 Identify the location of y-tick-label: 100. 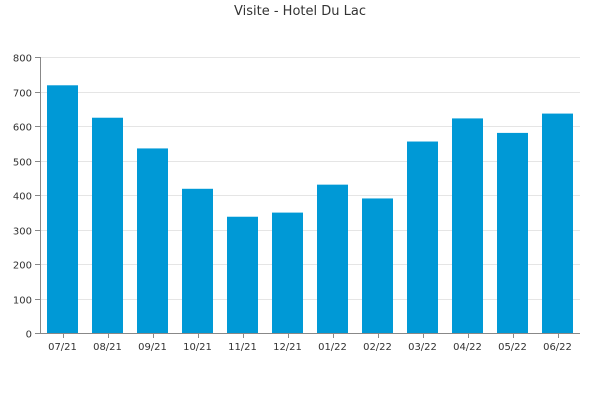
(22, 301).